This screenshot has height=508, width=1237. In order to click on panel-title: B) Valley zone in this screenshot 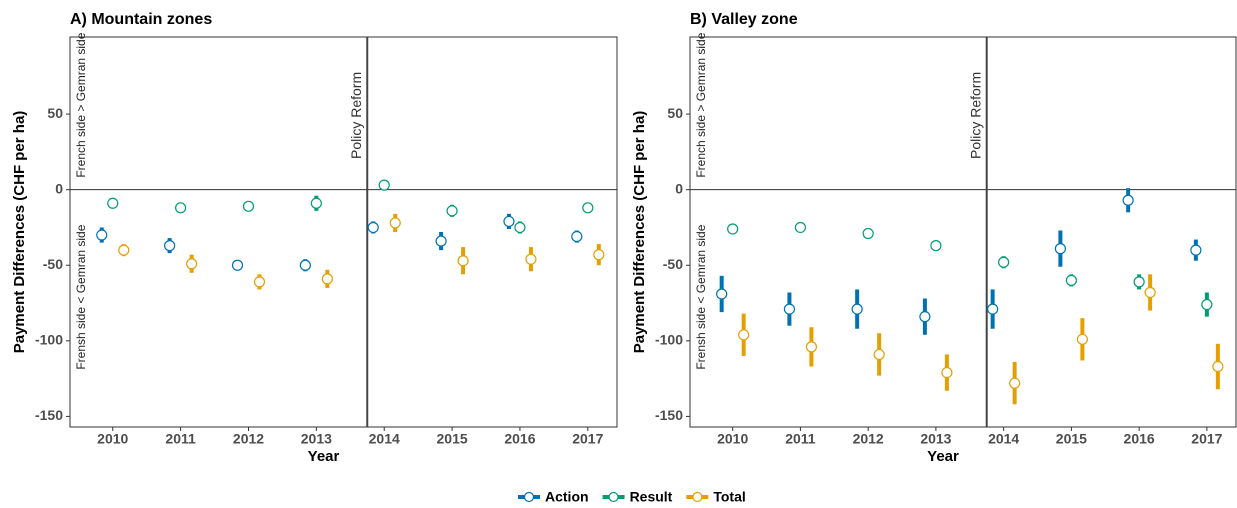, I will do `click(744, 19)`.